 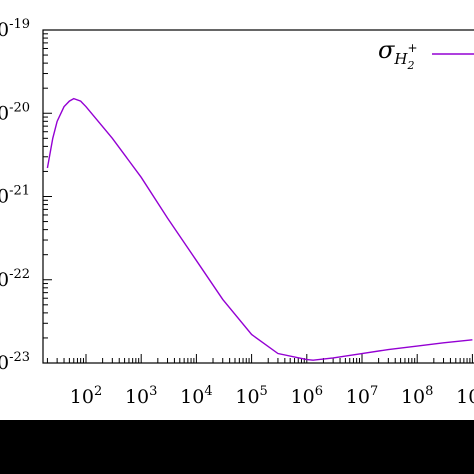 I want to click on y-axis-tick-labels: 0-19 0-20 0-21 0-22 0-23, so click(x=15, y=195).